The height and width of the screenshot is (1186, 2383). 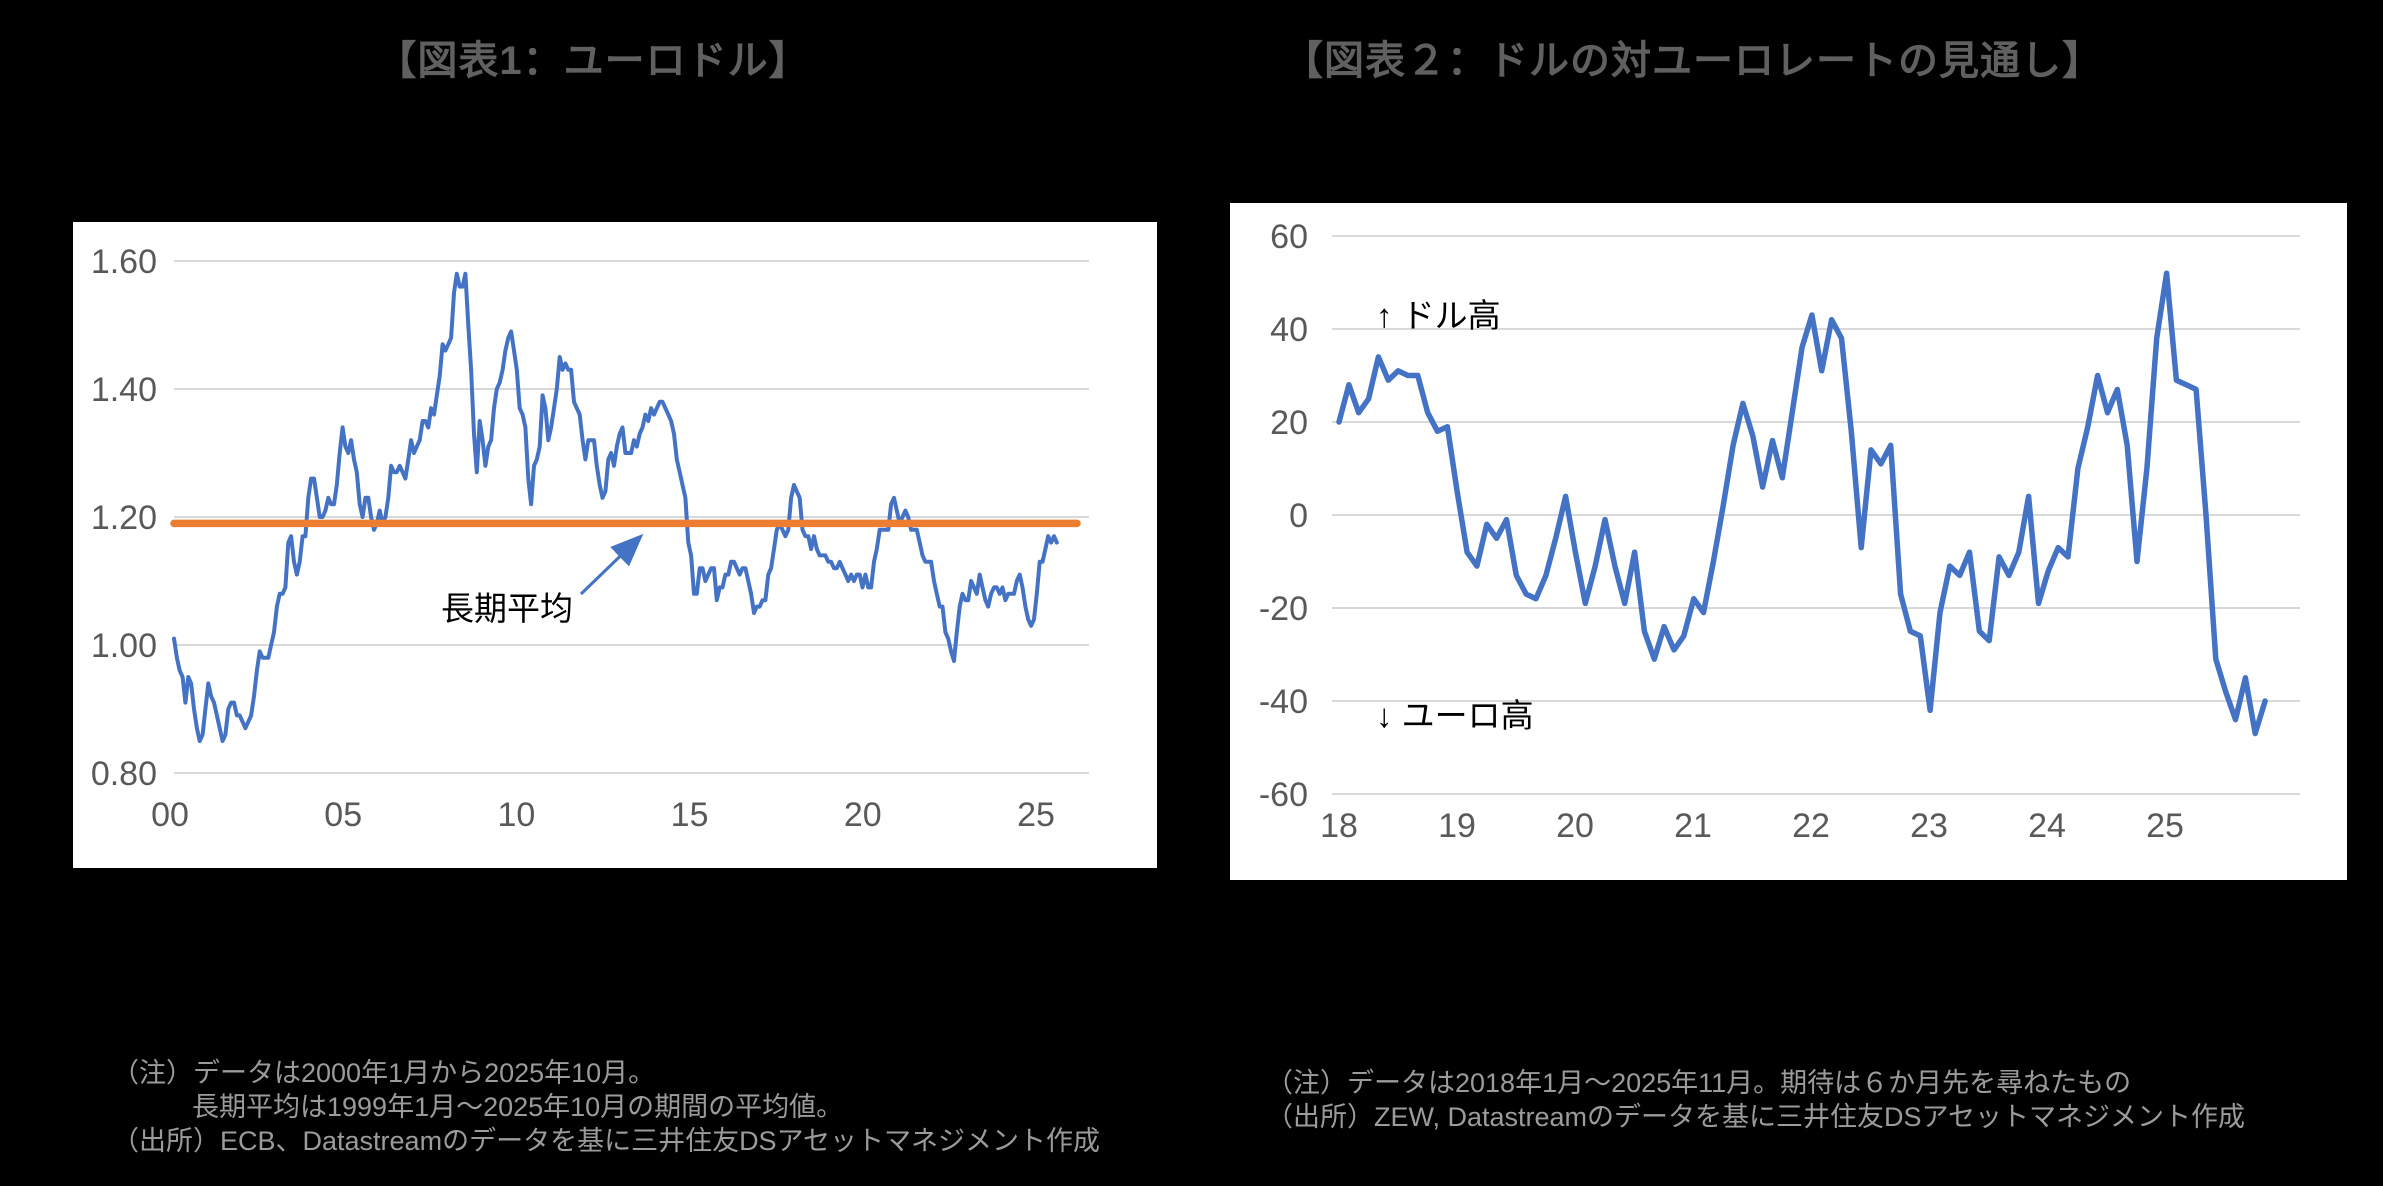 What do you see at coordinates (1283, 609) in the screenshot?
I see `y-axis-tick-label: -20` at bounding box center [1283, 609].